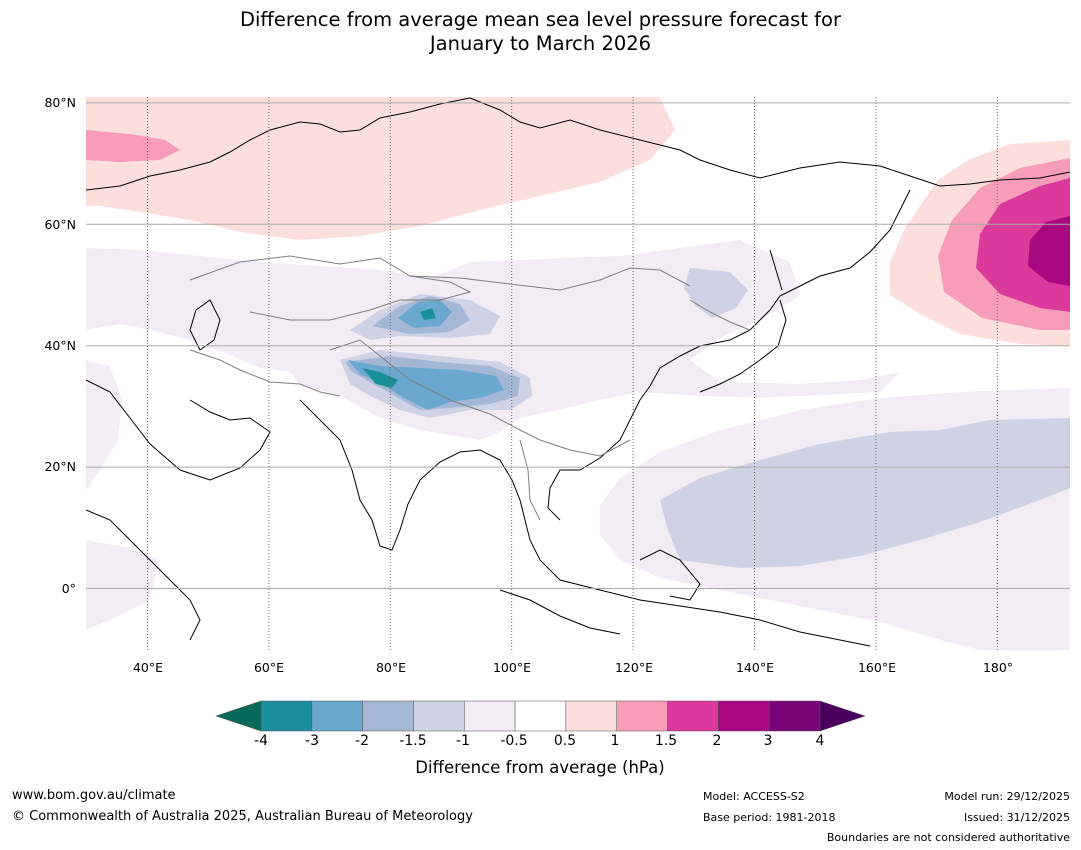  What do you see at coordinates (550, 279) in the screenshot?
I see `border-china-mongolia` at bounding box center [550, 279].